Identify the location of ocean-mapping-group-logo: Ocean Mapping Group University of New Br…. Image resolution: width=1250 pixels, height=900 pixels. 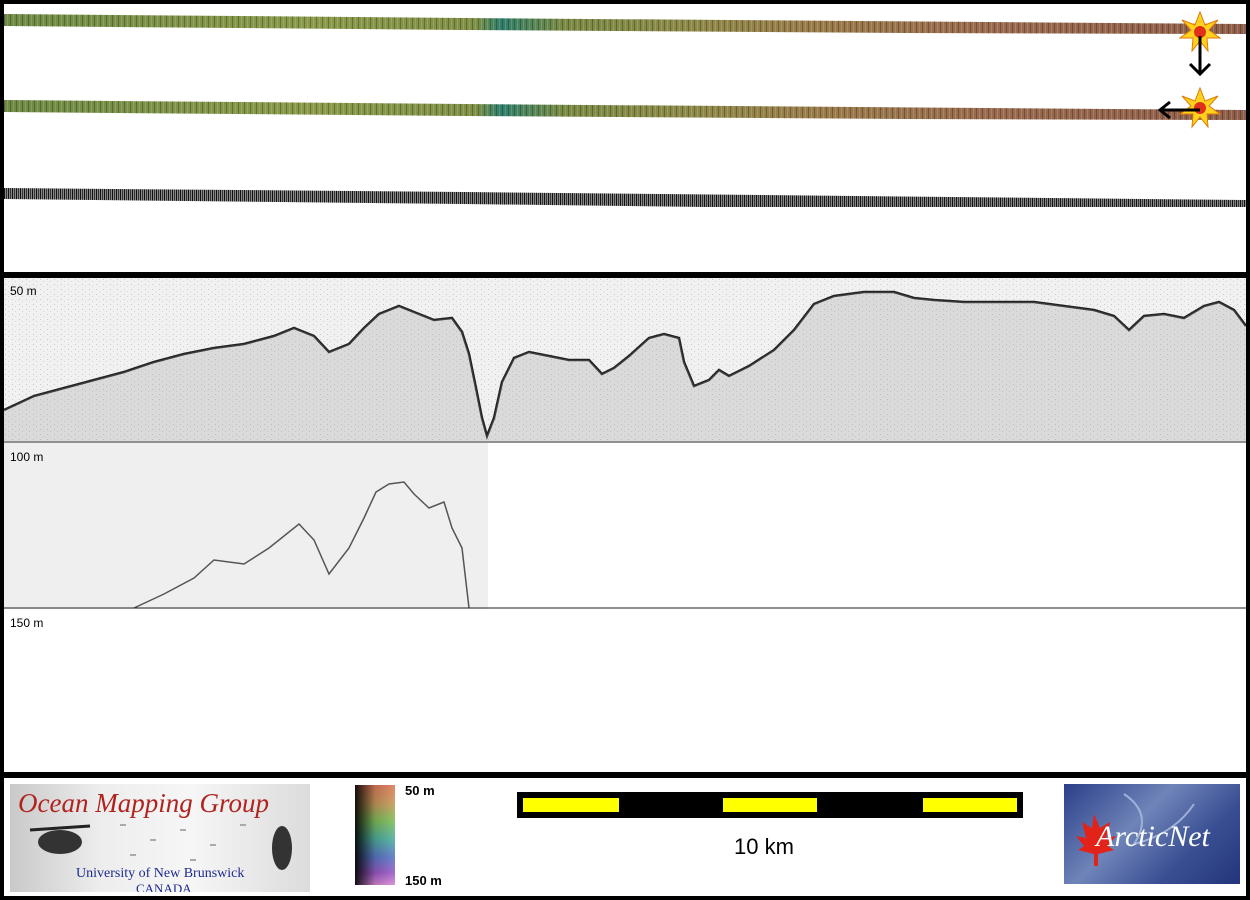
(160, 838).